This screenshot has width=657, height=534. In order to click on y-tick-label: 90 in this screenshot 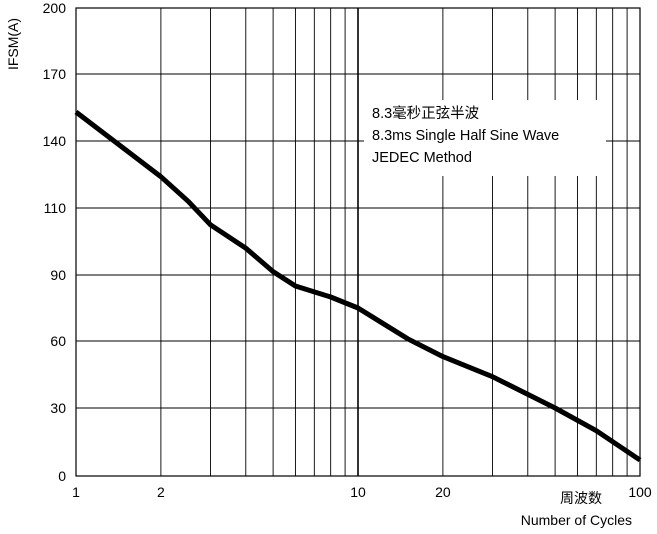, I will do `click(58, 275)`.